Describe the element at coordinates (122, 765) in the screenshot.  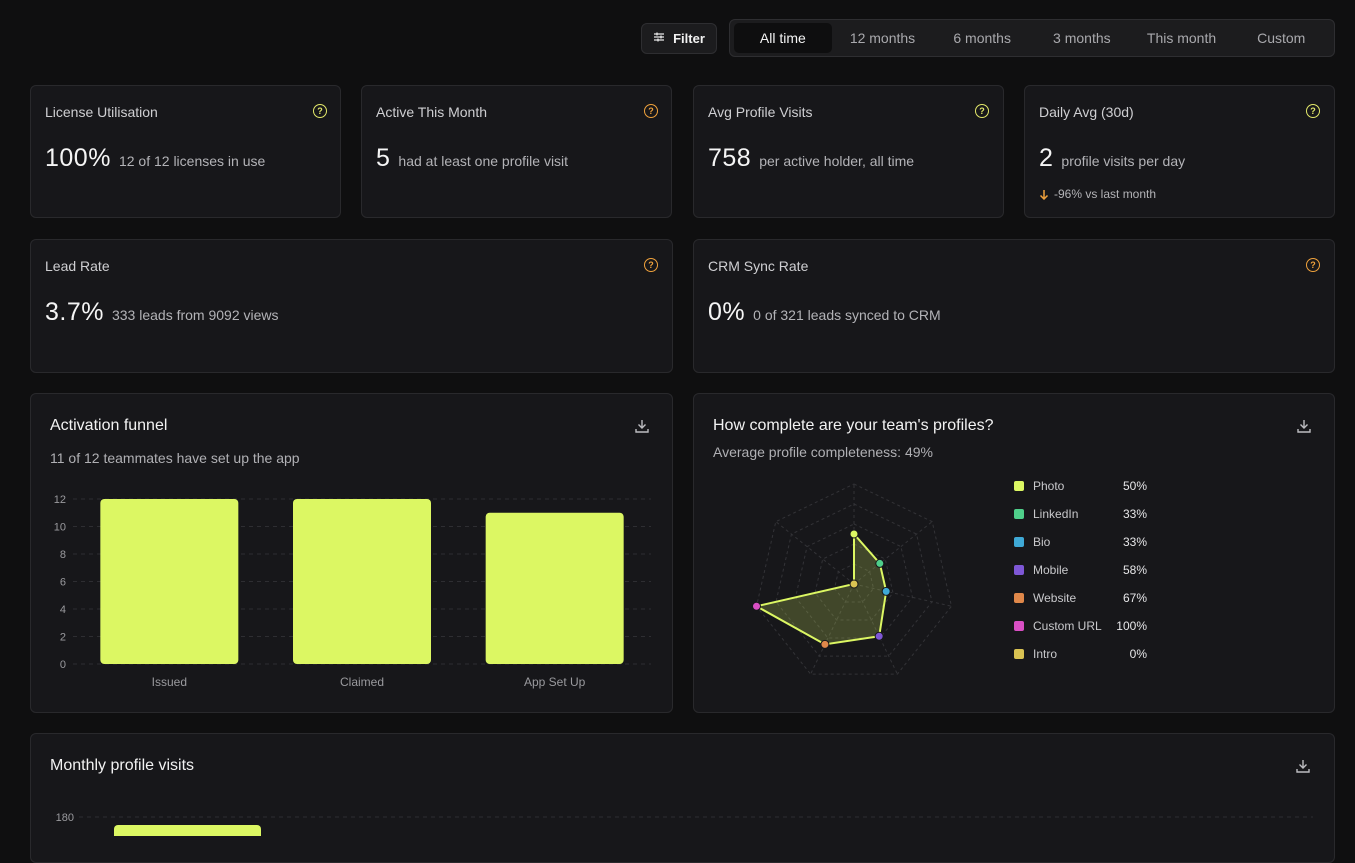
I see `card-title: Monthly profile visits` at that location.